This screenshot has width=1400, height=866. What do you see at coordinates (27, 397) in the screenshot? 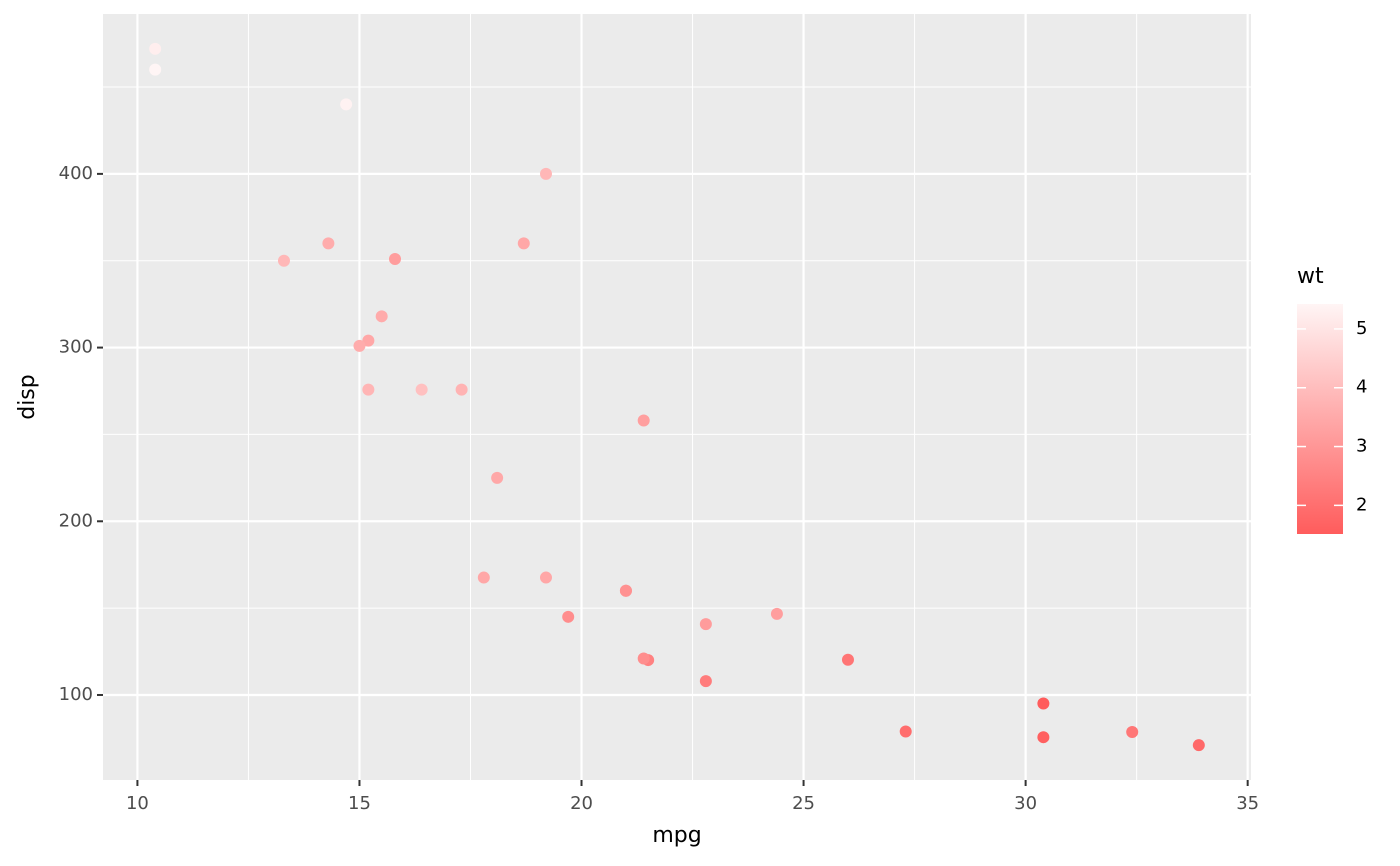
I see `y-axis-title: disp` at bounding box center [27, 397].